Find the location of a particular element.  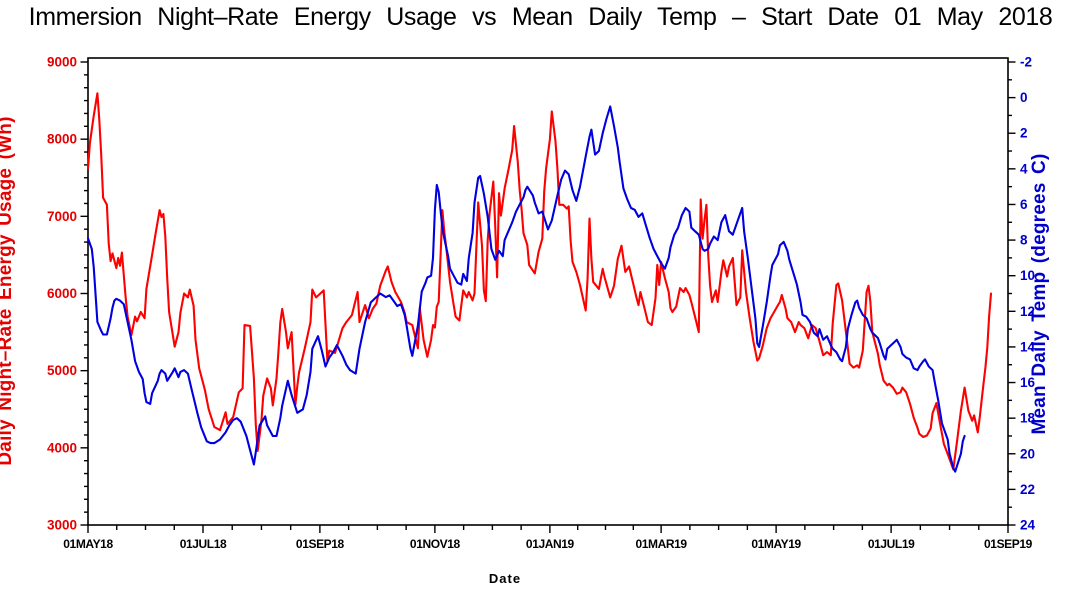

right-axis-tick-label: 4 is located at coordinates (1024, 168).